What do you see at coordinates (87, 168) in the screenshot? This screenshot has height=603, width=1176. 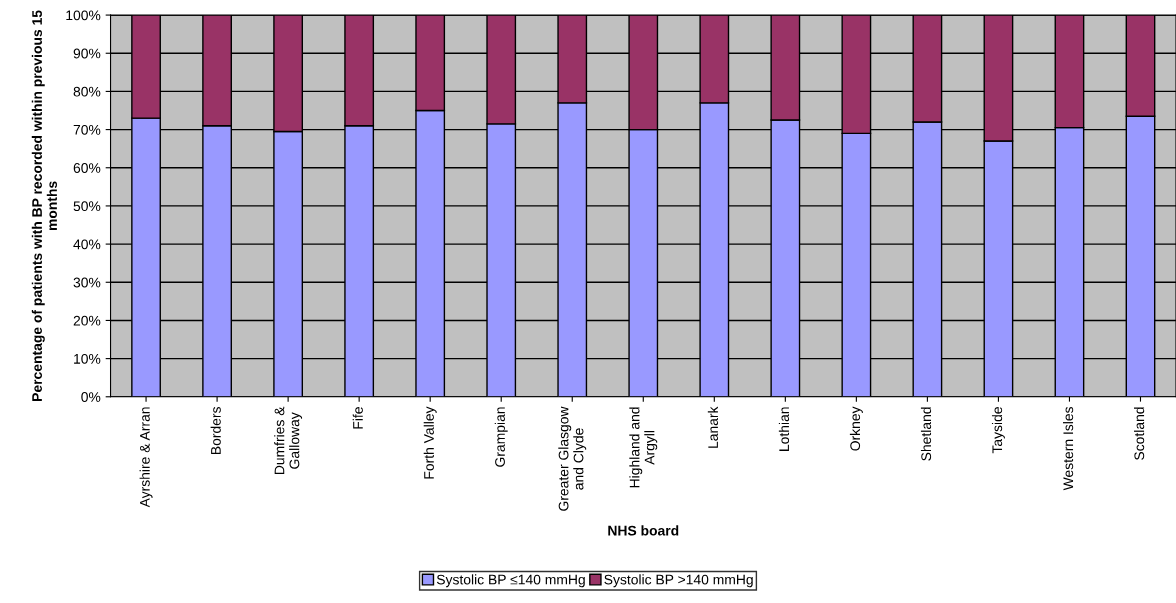 I see `y-tick-label: 60%` at bounding box center [87, 168].